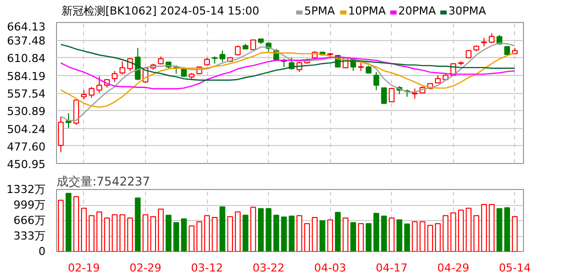  Describe the element at coordinates (26, 111) in the screenshot. I see `y-tick-label: 530.89` at that location.